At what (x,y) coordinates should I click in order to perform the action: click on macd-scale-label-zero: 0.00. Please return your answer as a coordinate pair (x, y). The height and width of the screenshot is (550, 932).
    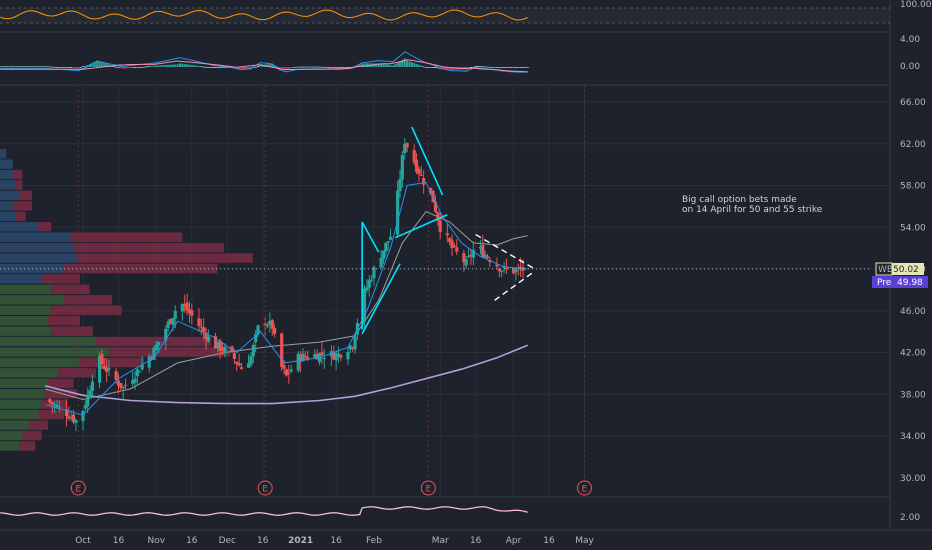
    Looking at the image, I should click on (910, 67).